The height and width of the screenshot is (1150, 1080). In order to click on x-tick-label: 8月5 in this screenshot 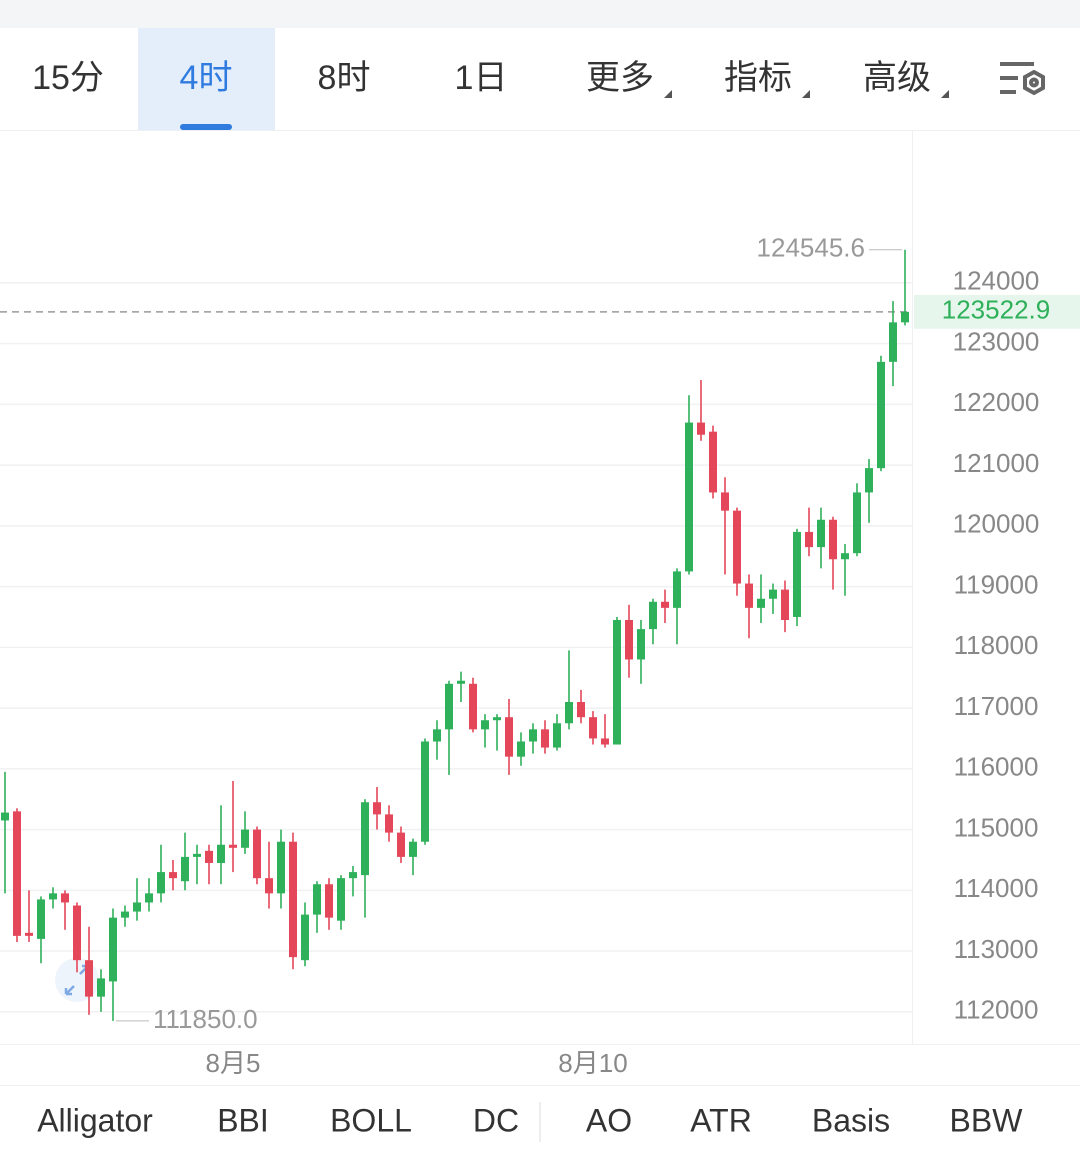, I will do `click(233, 1063)`.